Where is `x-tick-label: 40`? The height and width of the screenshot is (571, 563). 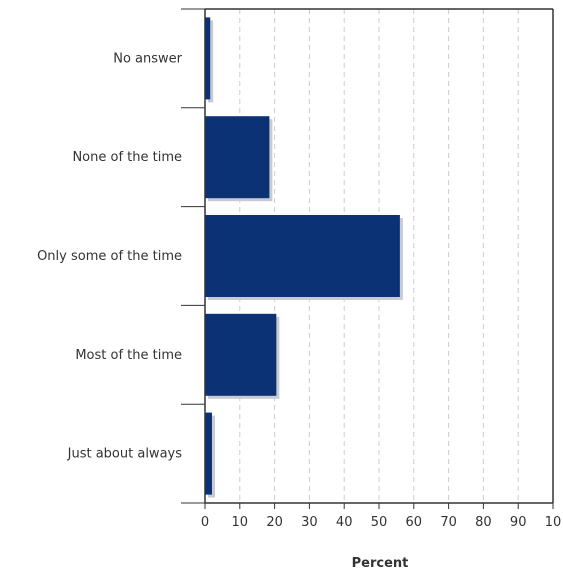 x-tick-label: 40 is located at coordinates (344, 522).